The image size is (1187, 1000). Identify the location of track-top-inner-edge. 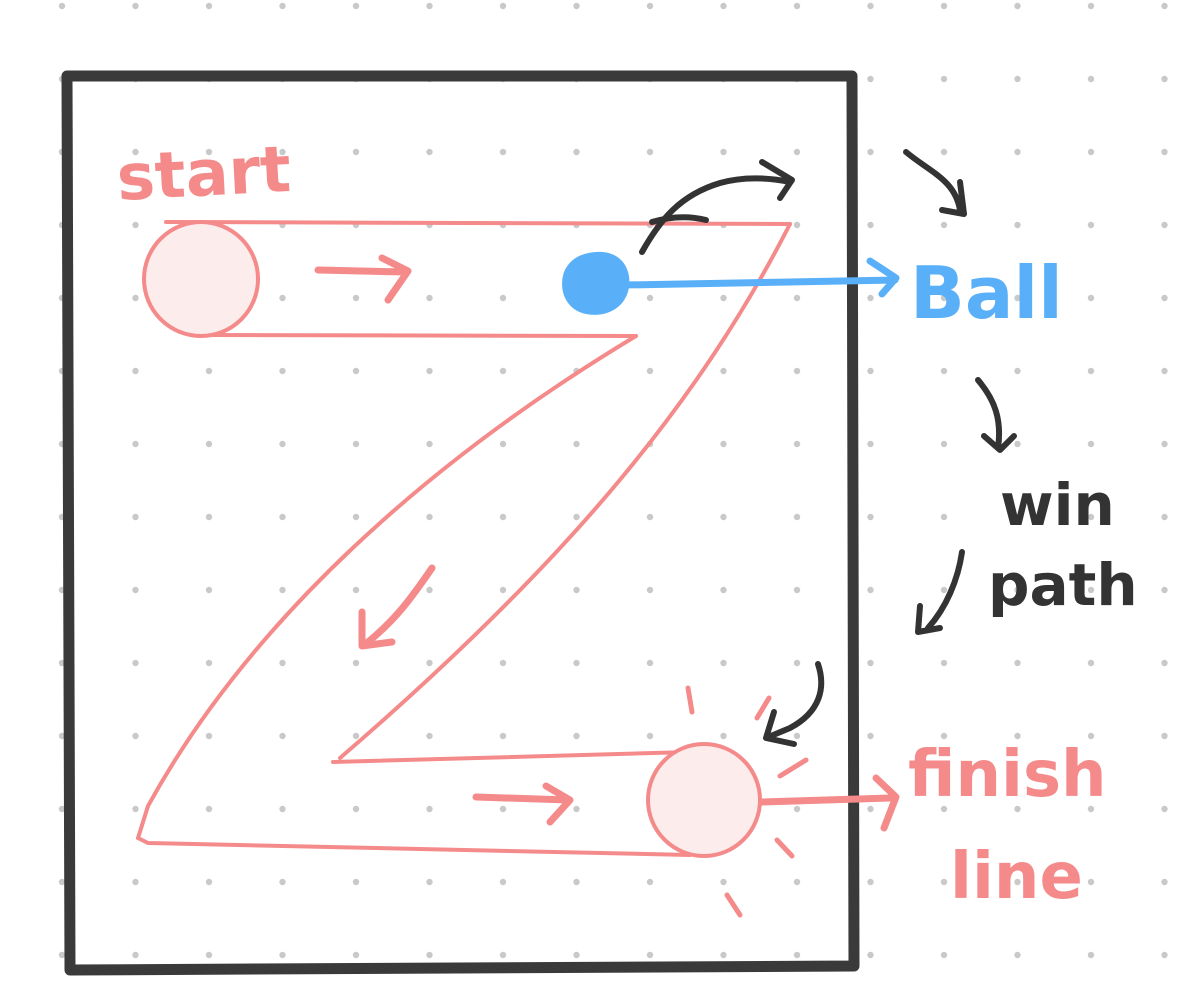
(420, 335).